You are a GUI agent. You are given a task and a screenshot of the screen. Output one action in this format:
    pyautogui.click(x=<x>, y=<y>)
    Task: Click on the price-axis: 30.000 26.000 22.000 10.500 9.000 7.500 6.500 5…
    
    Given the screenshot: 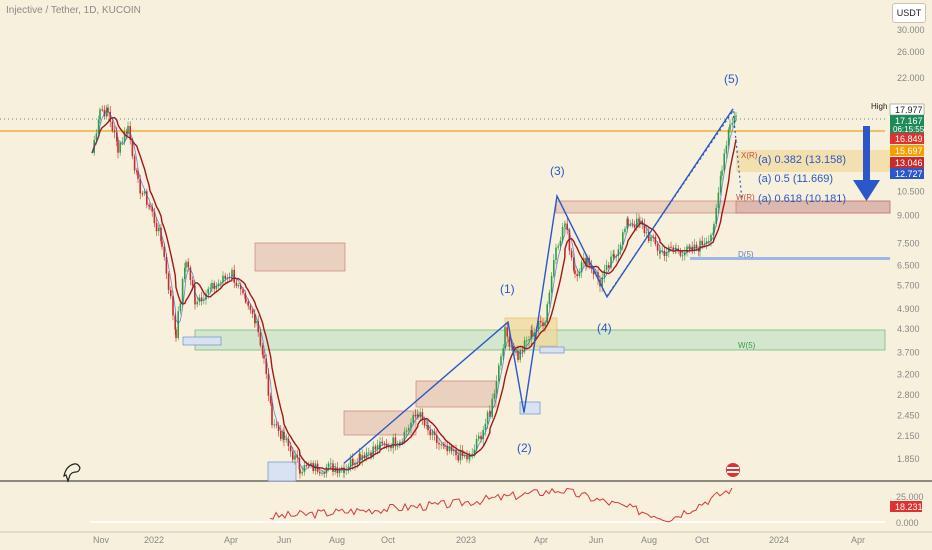 What is the action you would take?
    pyautogui.click(x=911, y=244)
    